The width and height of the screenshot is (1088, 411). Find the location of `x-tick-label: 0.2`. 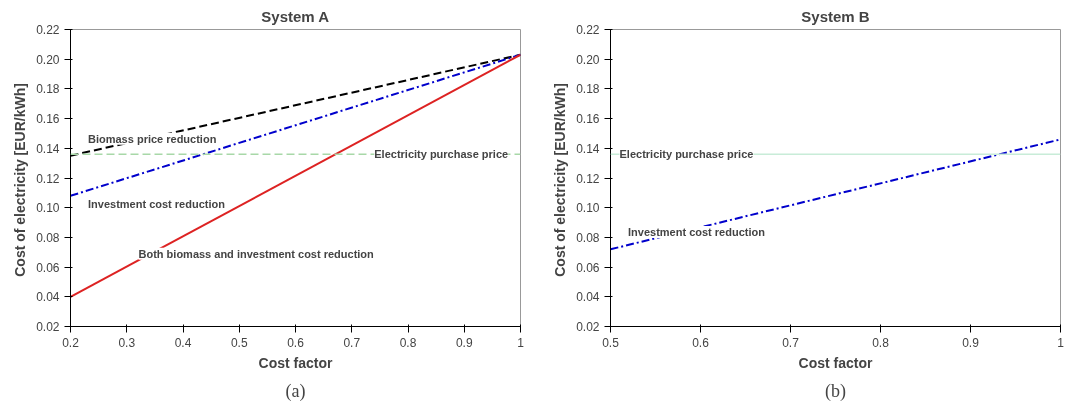

x-tick-label: 0.2 is located at coordinates (71, 342).